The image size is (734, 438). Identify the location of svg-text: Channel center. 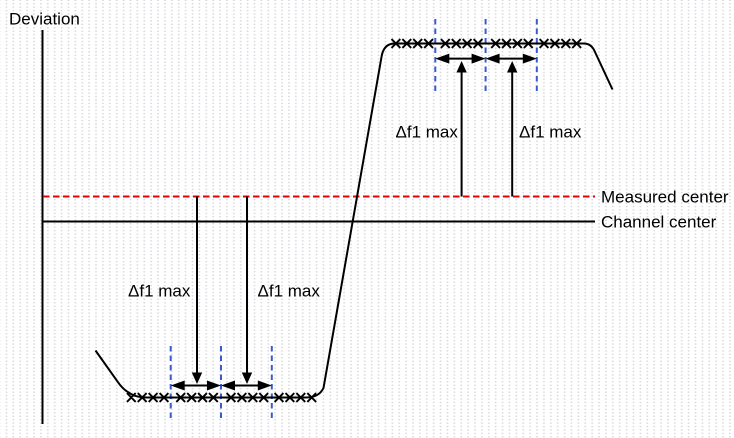
(659, 222).